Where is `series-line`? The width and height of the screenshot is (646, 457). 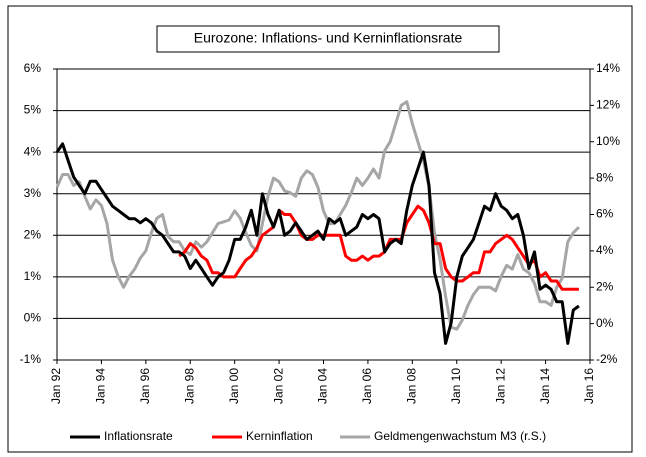
series-line is located at coordinates (378, 247).